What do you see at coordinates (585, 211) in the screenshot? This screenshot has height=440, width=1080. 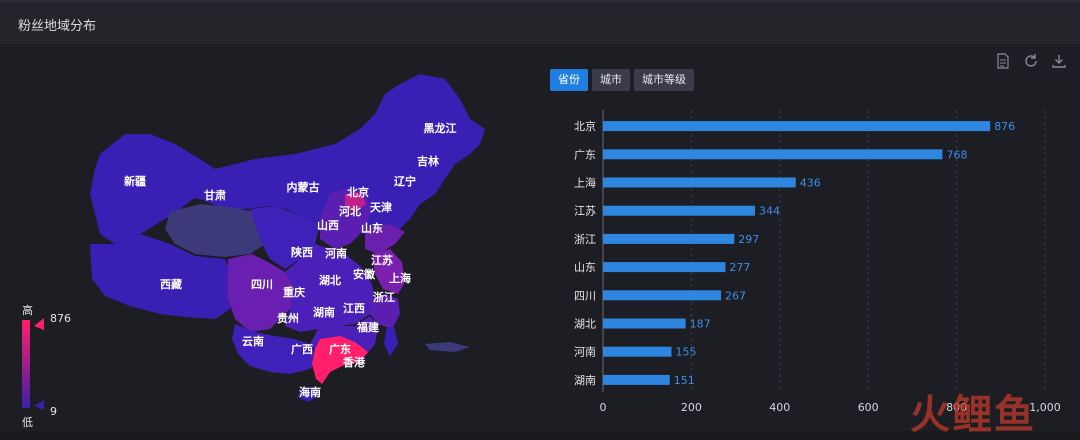 I see `y-category-label: 江苏` at bounding box center [585, 211].